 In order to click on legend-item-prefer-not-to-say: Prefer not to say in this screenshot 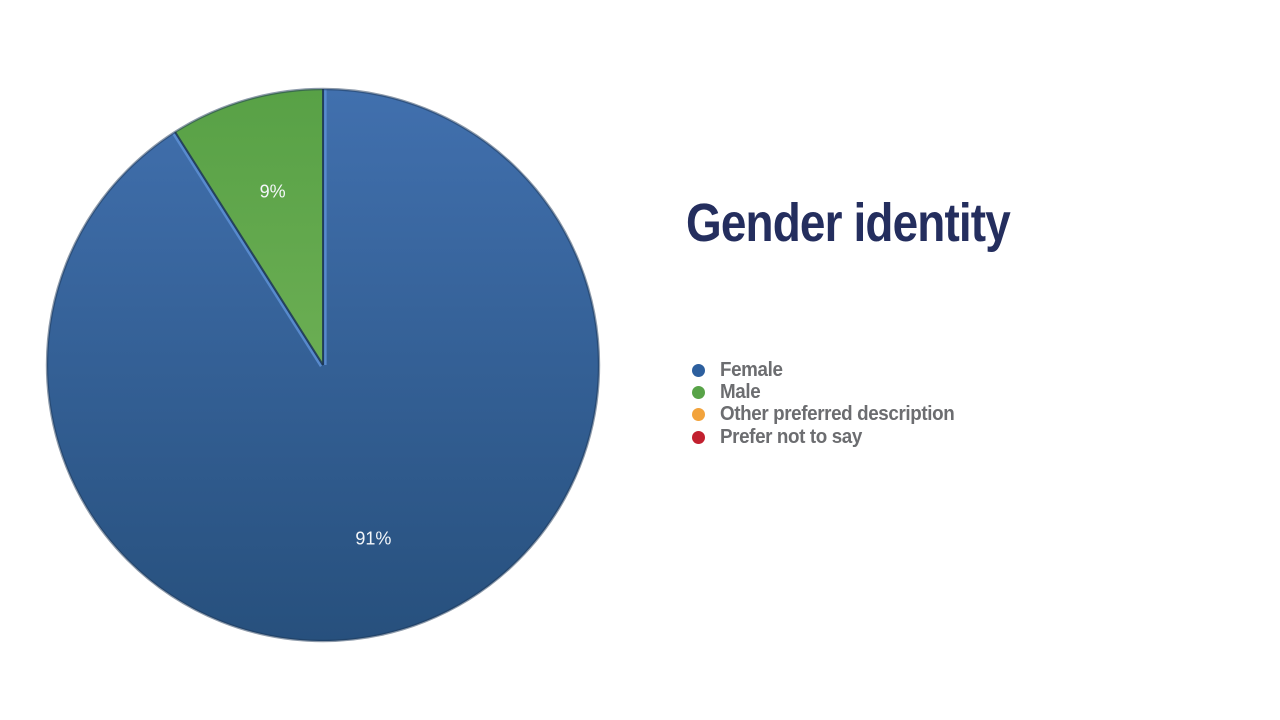, I will do `click(830, 437)`.